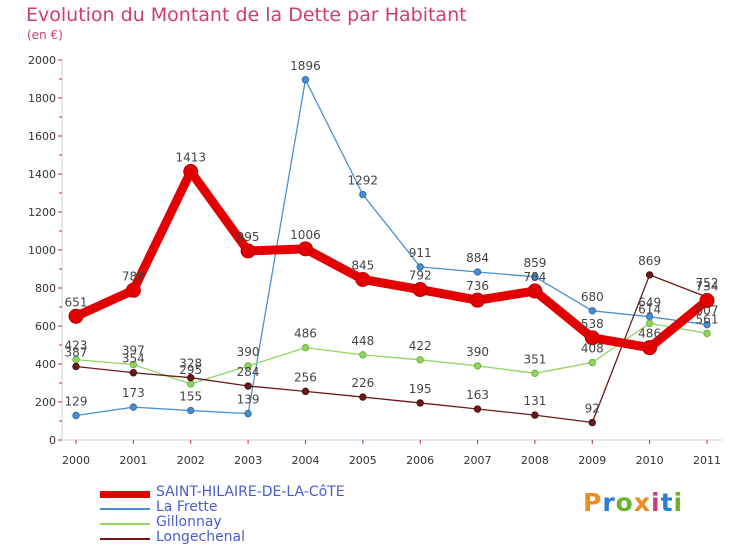  I want to click on data-label: 387, so click(76, 352).